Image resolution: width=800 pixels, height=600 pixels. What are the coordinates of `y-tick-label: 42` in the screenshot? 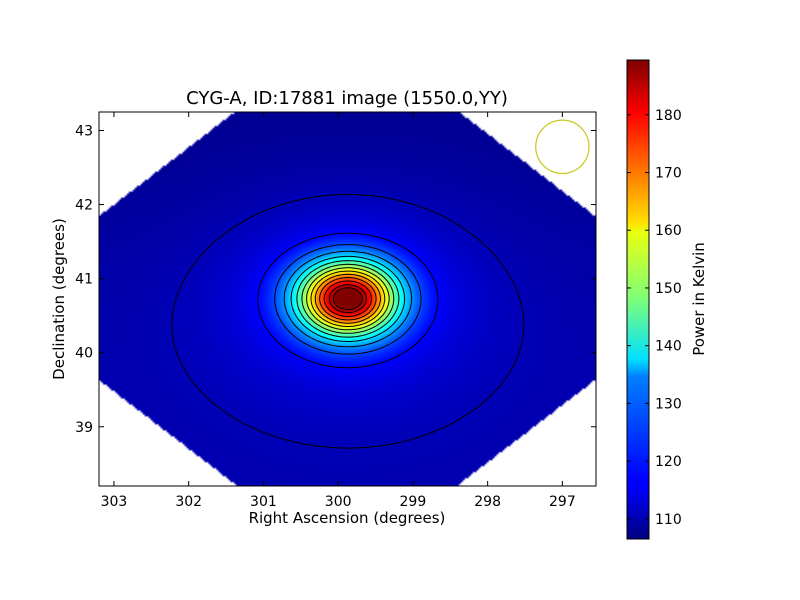 It's located at (84, 206).